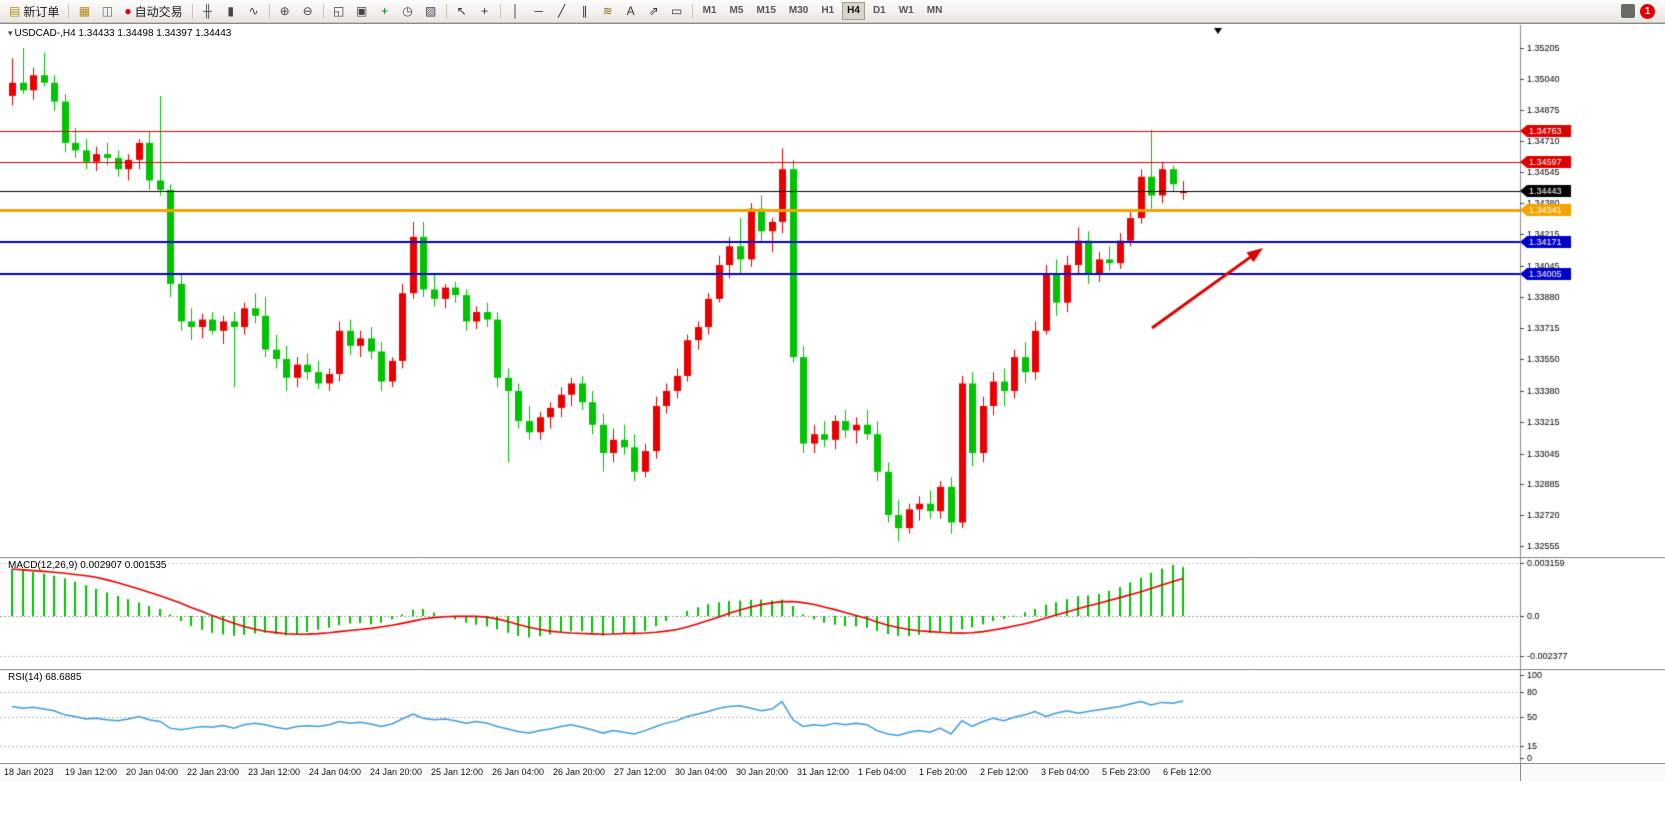 The image size is (1665, 833). I want to click on candlestick-chart-icon: ▮, so click(231, 11).